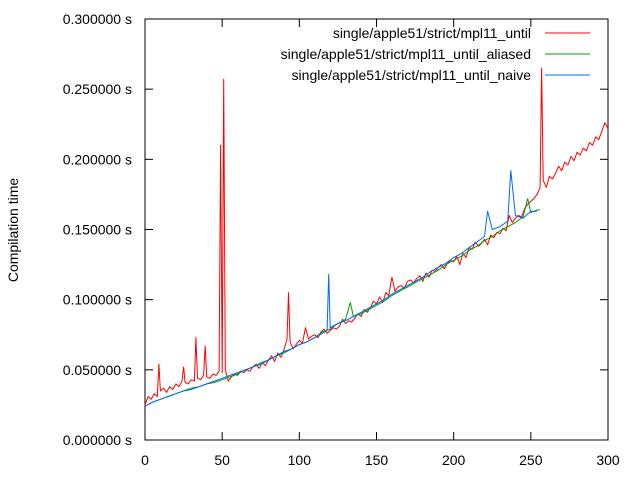 The height and width of the screenshot is (480, 640). I want to click on x-tick-label: 100, so click(300, 460).